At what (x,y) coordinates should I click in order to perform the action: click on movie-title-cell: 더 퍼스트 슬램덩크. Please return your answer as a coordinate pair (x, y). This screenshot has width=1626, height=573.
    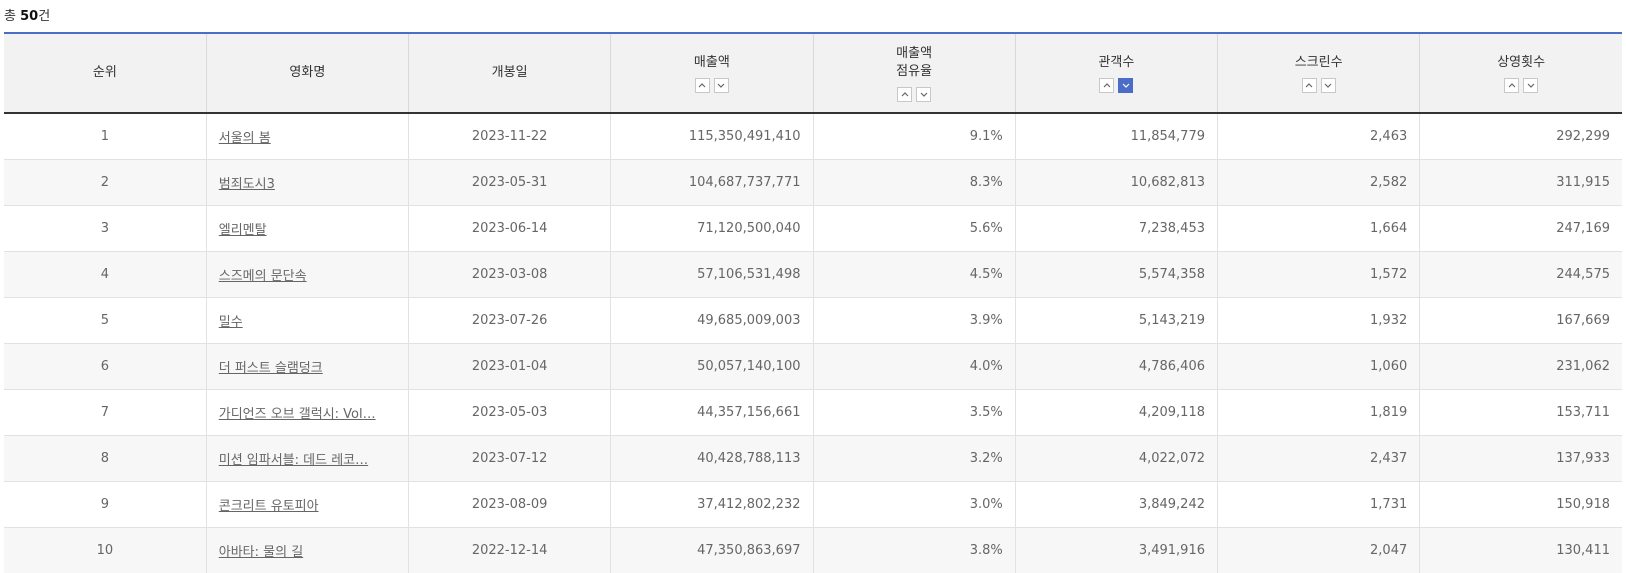
    Looking at the image, I should click on (307, 366).